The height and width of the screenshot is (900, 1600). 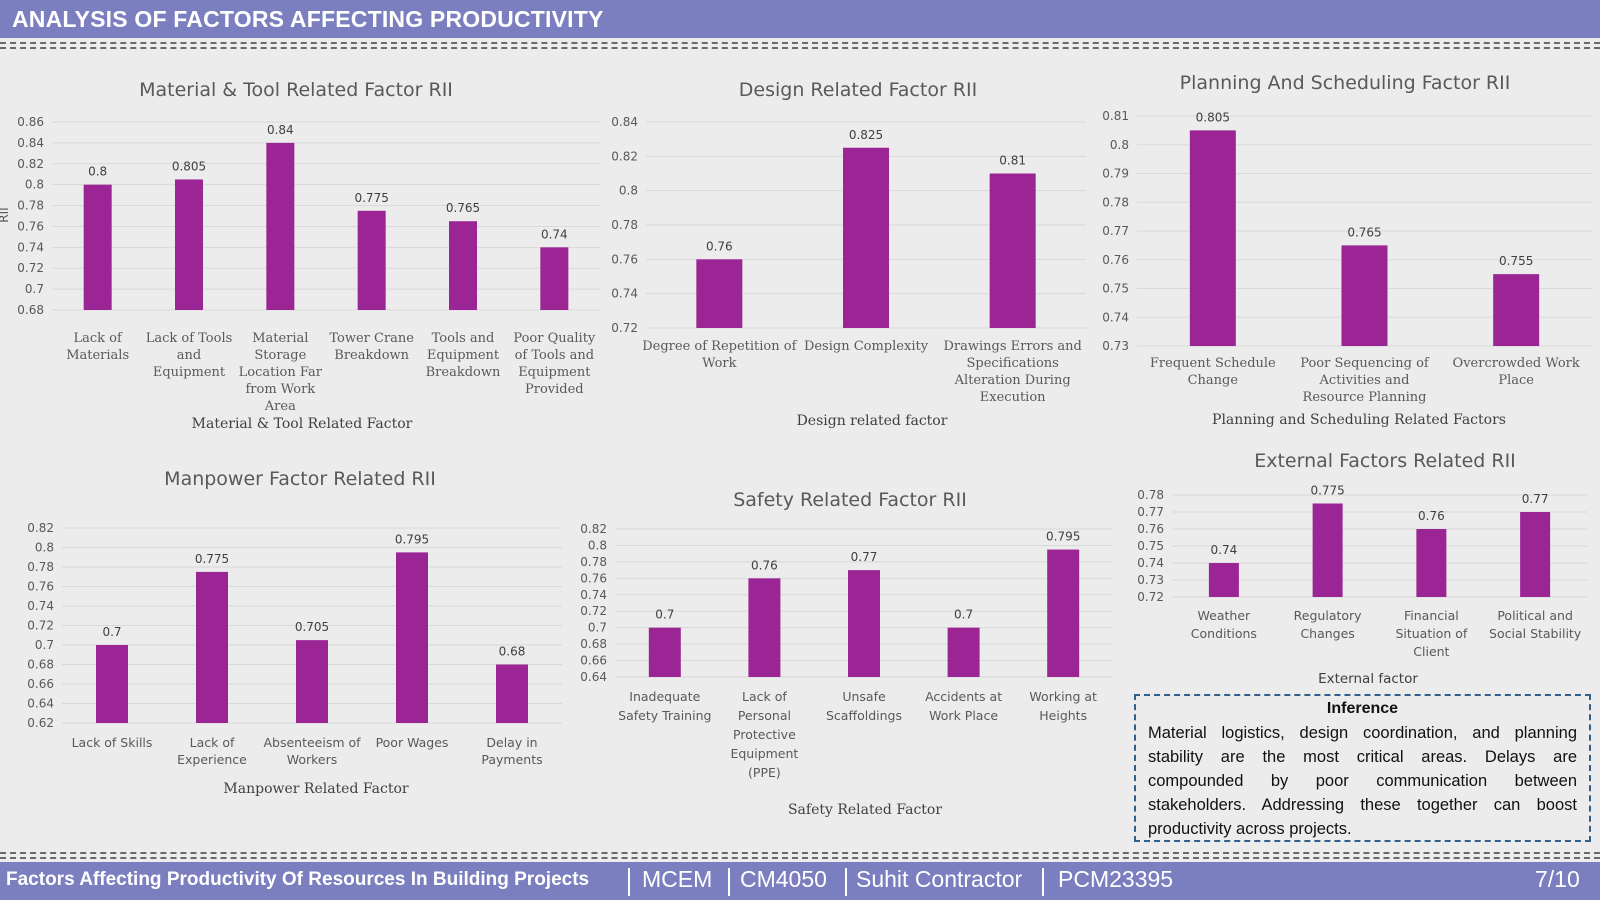 I want to click on category-label: Overcrowded Work Place, so click(x=1516, y=372).